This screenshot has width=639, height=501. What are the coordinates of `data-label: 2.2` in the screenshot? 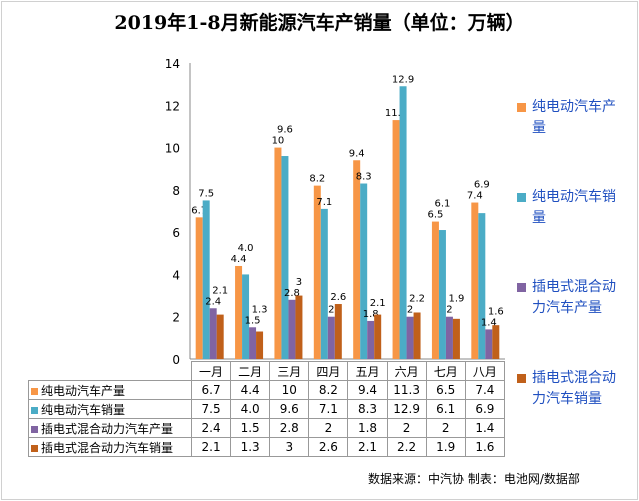 It's located at (417, 299).